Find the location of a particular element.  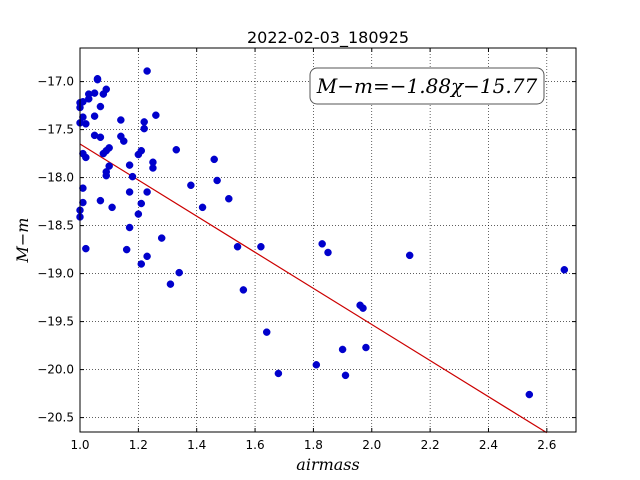

x-tick-label: 1.2 is located at coordinates (138, 445).